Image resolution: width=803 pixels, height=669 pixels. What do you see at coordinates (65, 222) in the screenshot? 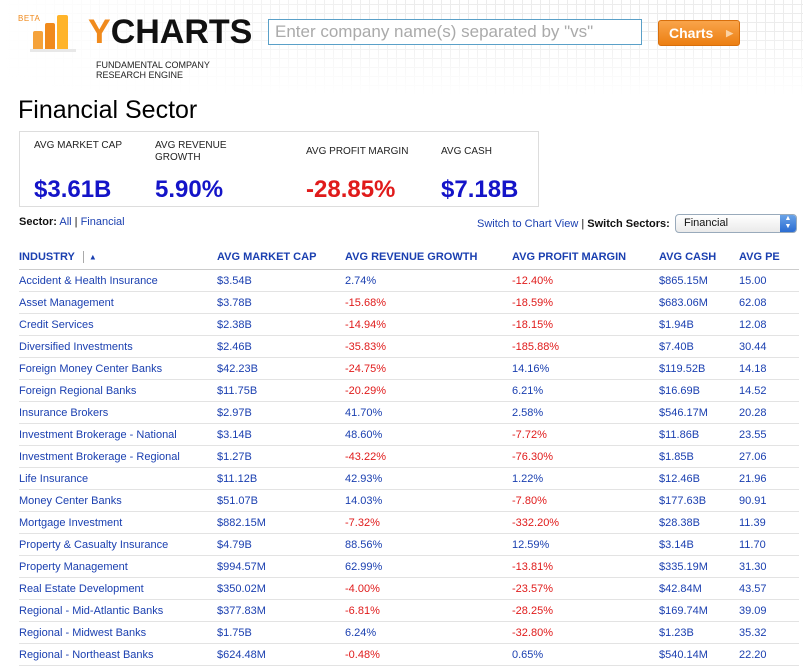
I see `sector-all-link: All` at bounding box center [65, 222].